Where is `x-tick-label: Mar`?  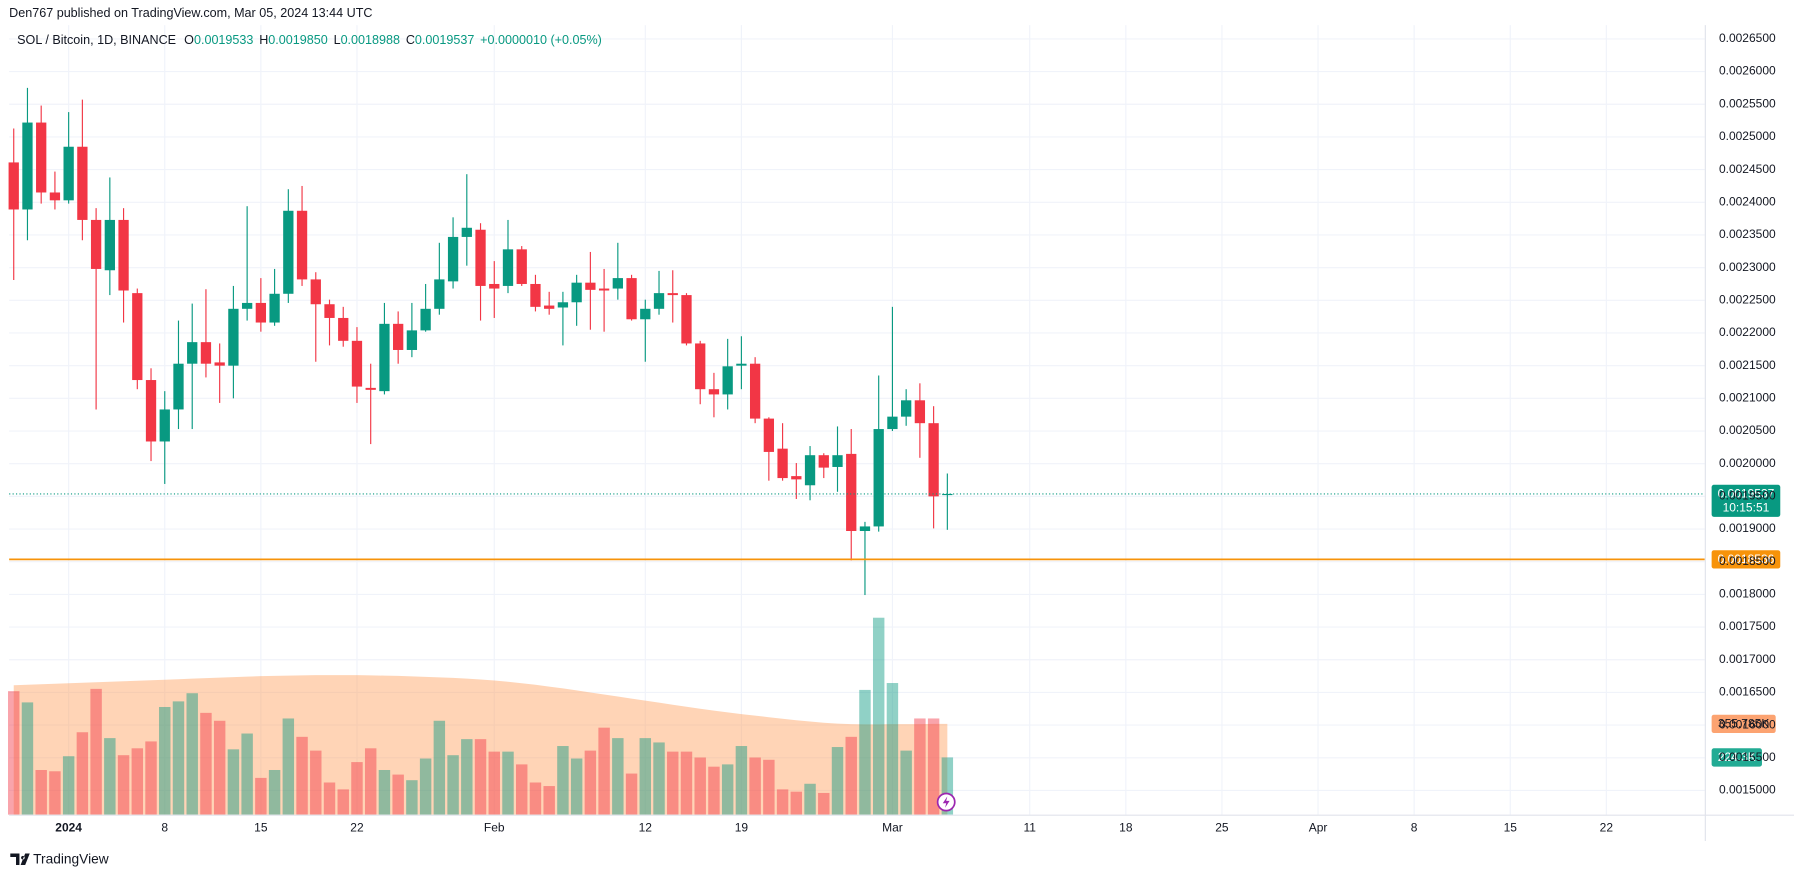 x-tick-label: Mar is located at coordinates (892, 828).